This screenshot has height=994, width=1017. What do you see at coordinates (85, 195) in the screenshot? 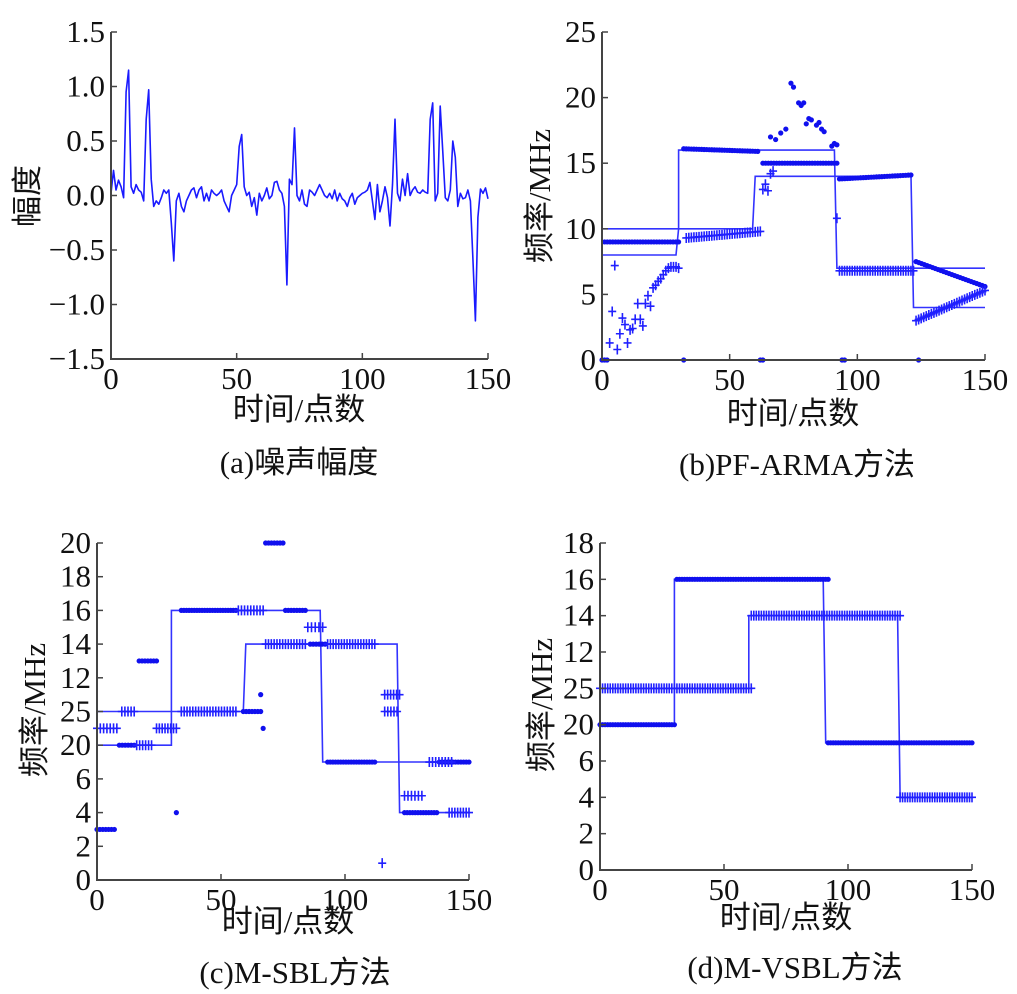
I see `panel-a-ytick-label: 0.0` at bounding box center [85, 195].